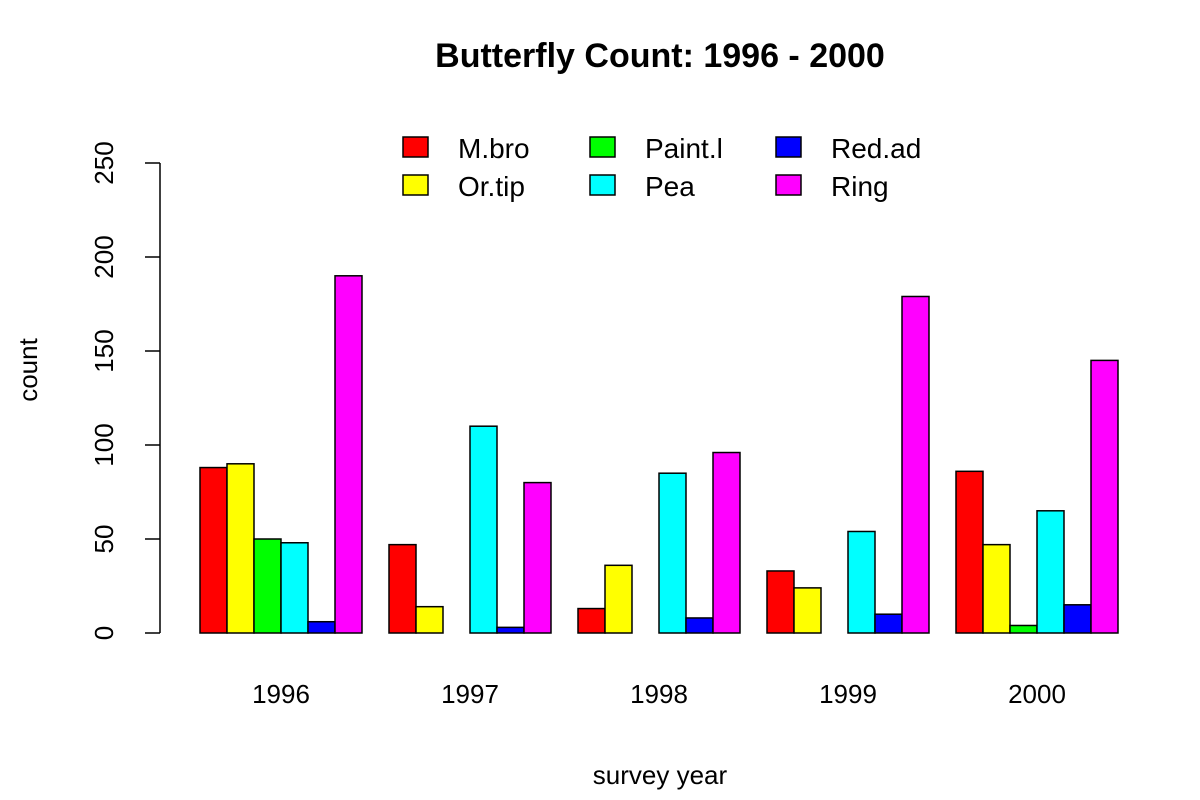 This screenshot has height=800, width=1200. Describe the element at coordinates (510, 630) in the screenshot. I see `bar-red-ad-1997` at that location.